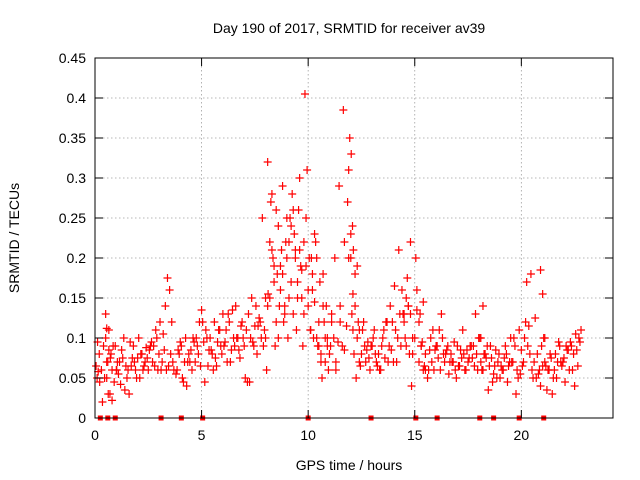 Image resolution: width=640 pixels, height=480 pixels. I want to click on y-tick-label: 0, so click(82, 418).